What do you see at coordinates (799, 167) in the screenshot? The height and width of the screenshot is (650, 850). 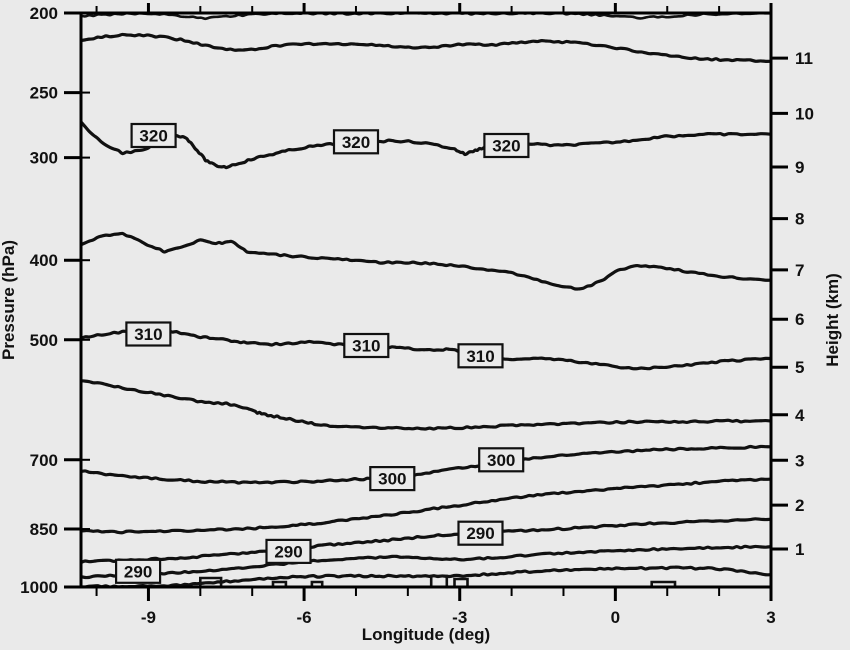 I see `y-tick-label-height: 9` at bounding box center [799, 167].